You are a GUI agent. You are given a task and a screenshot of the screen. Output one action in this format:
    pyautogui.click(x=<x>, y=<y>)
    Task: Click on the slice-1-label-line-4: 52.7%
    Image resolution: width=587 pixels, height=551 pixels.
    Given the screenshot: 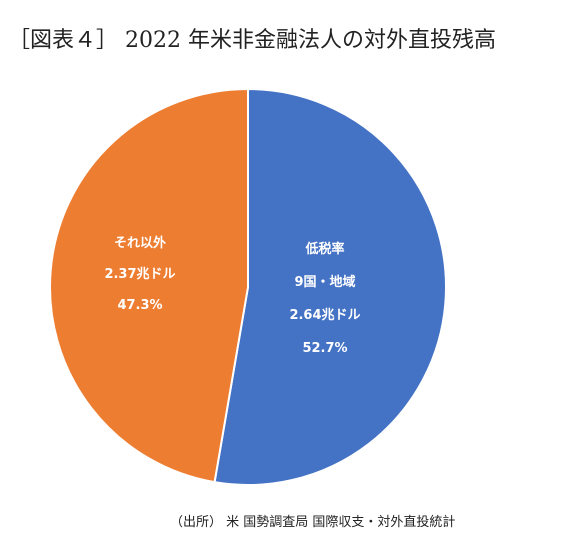 What is the action you would take?
    pyautogui.click(x=324, y=348)
    